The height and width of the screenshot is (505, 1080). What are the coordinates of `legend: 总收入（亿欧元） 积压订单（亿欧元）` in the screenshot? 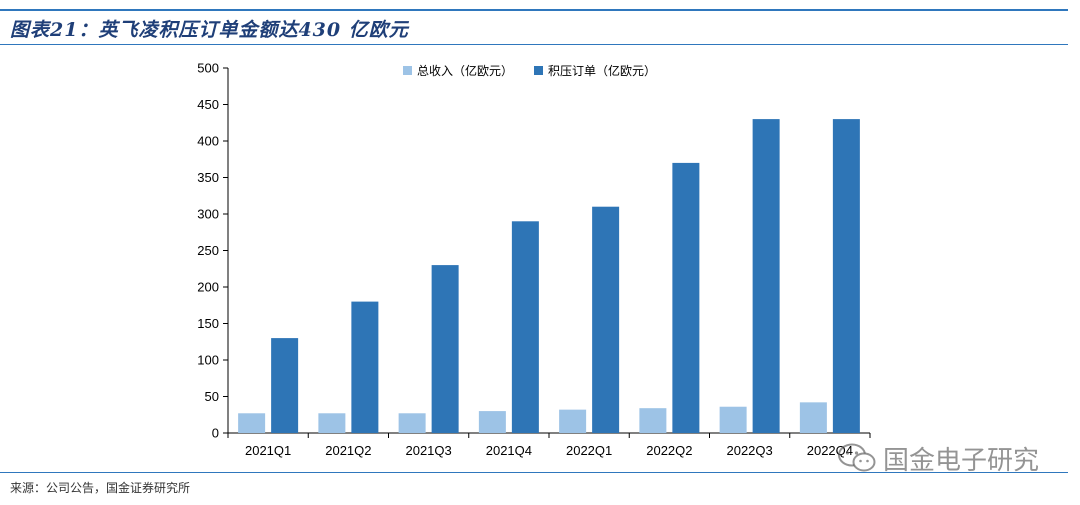 It's located at (529, 70).